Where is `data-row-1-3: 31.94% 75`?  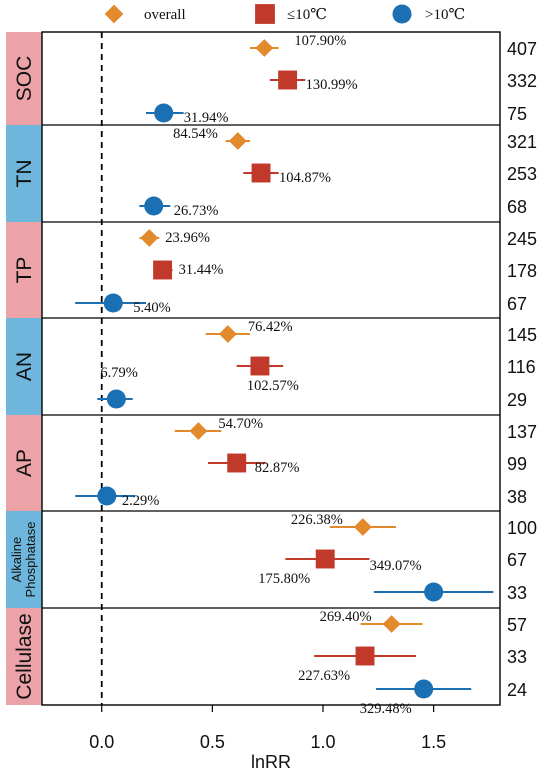
data-row-1-3: 31.94% 75 is located at coordinates (336, 114).